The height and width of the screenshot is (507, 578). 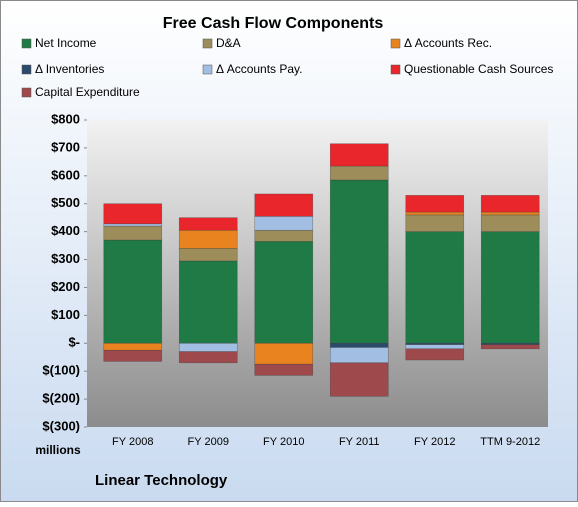 I want to click on x-tick-label: FY 2012, so click(x=434, y=442).